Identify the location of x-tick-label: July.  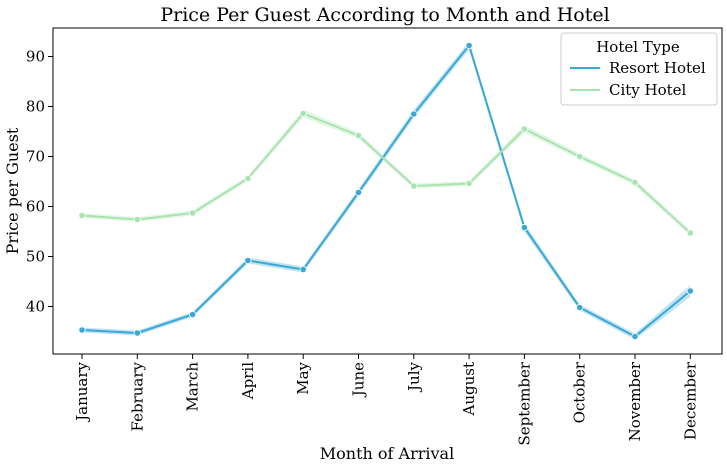
(414, 376).